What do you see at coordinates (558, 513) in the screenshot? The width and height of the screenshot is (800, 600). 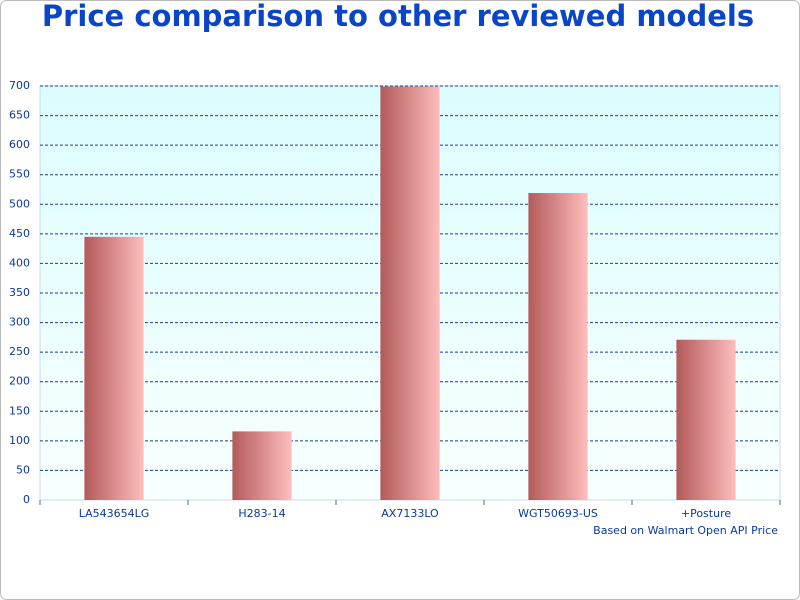 I see `x-tick-label: WGT50693-US` at bounding box center [558, 513].